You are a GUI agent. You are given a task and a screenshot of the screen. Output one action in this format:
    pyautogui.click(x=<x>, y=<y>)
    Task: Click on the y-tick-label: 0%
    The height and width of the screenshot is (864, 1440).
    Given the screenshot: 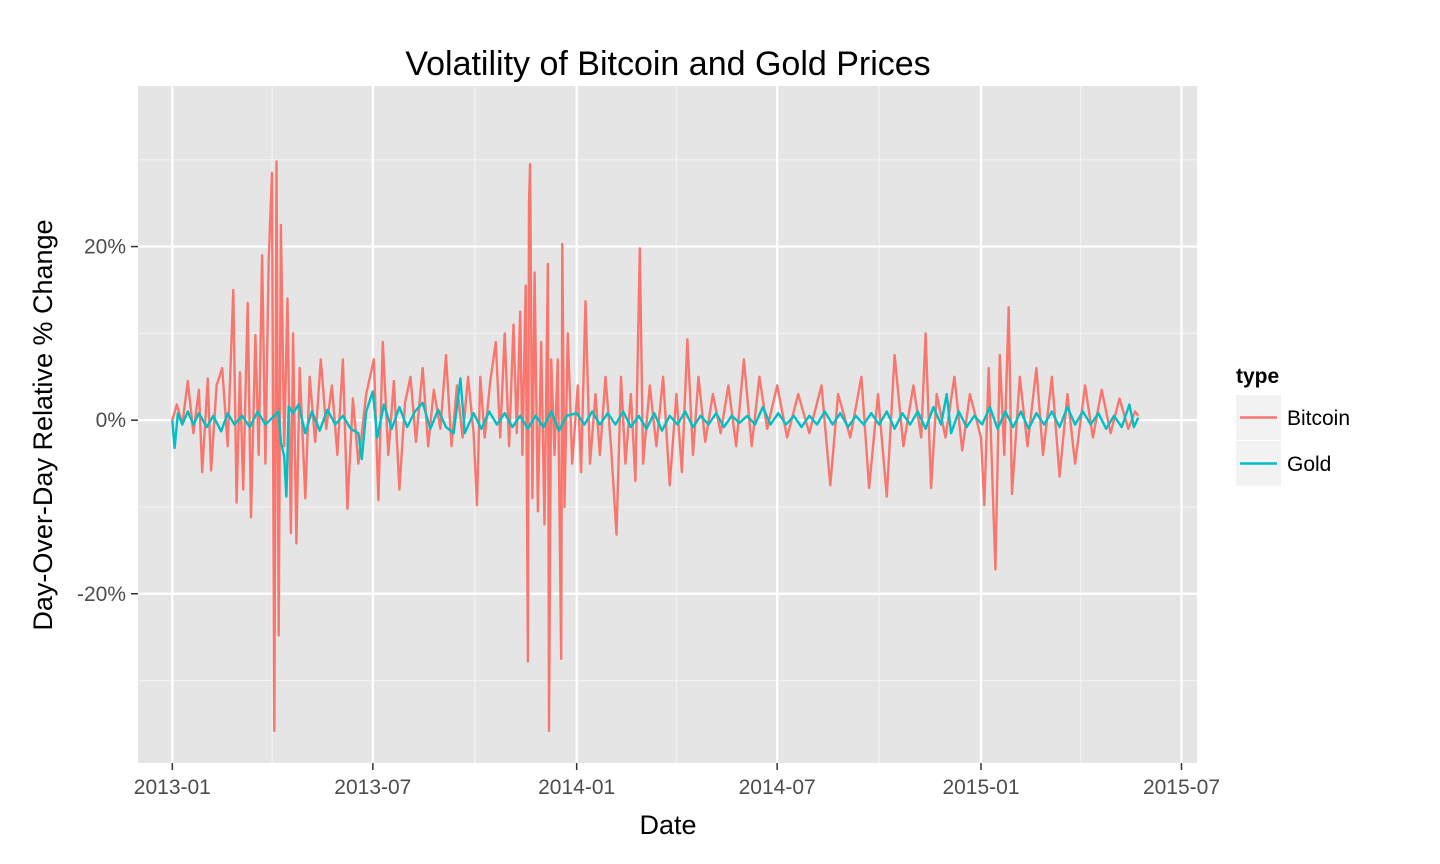 What is the action you would take?
    pyautogui.click(x=111, y=420)
    